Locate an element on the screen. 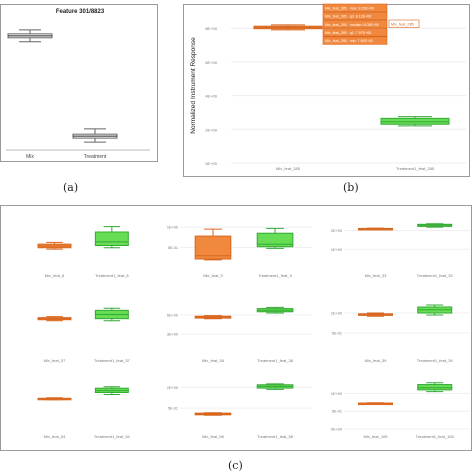 The image size is (474, 474). c-8-box-treatment is located at coordinates (435, 387).